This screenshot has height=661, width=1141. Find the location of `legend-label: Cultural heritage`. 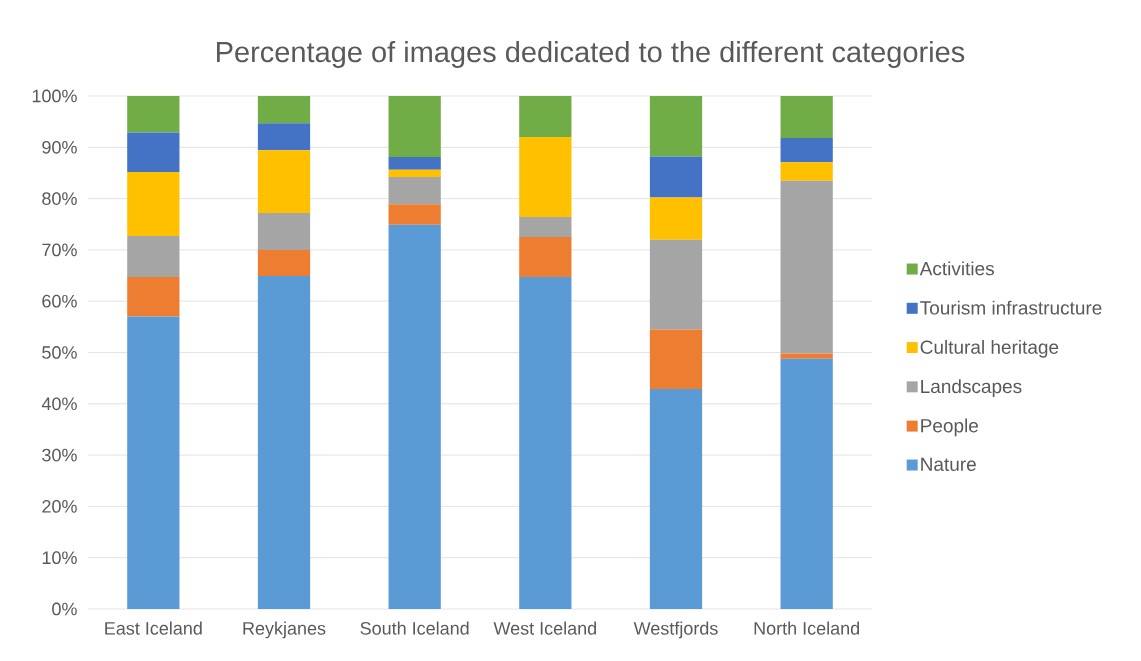

legend-label: Cultural heritage is located at coordinates (989, 348).